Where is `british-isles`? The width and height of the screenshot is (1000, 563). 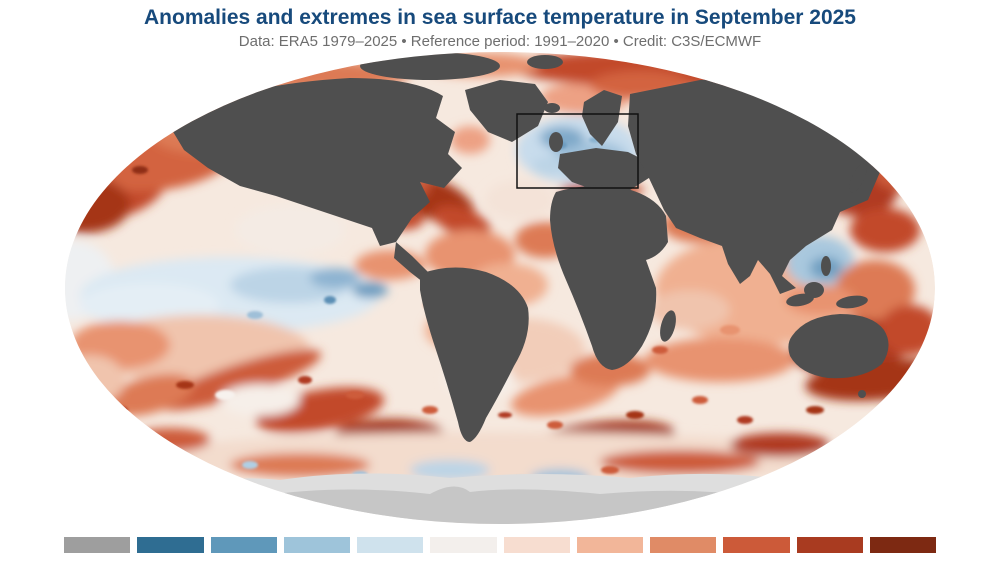 british-isles is located at coordinates (556, 142).